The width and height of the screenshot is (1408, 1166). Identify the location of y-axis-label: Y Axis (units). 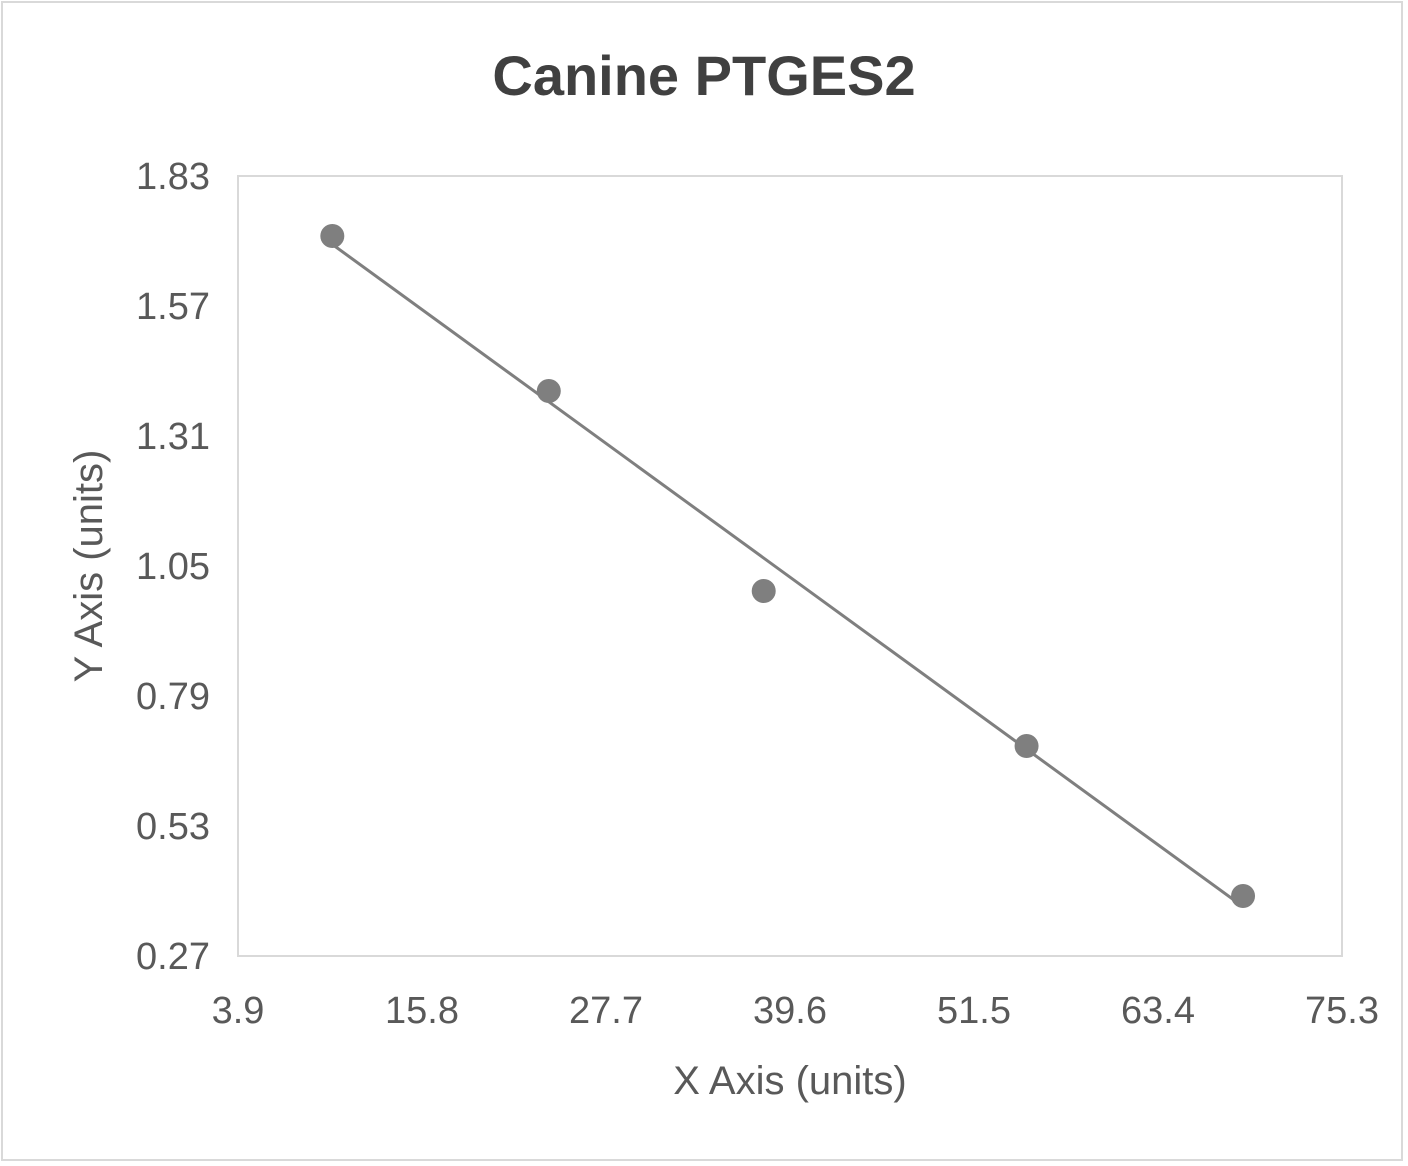
(89, 566).